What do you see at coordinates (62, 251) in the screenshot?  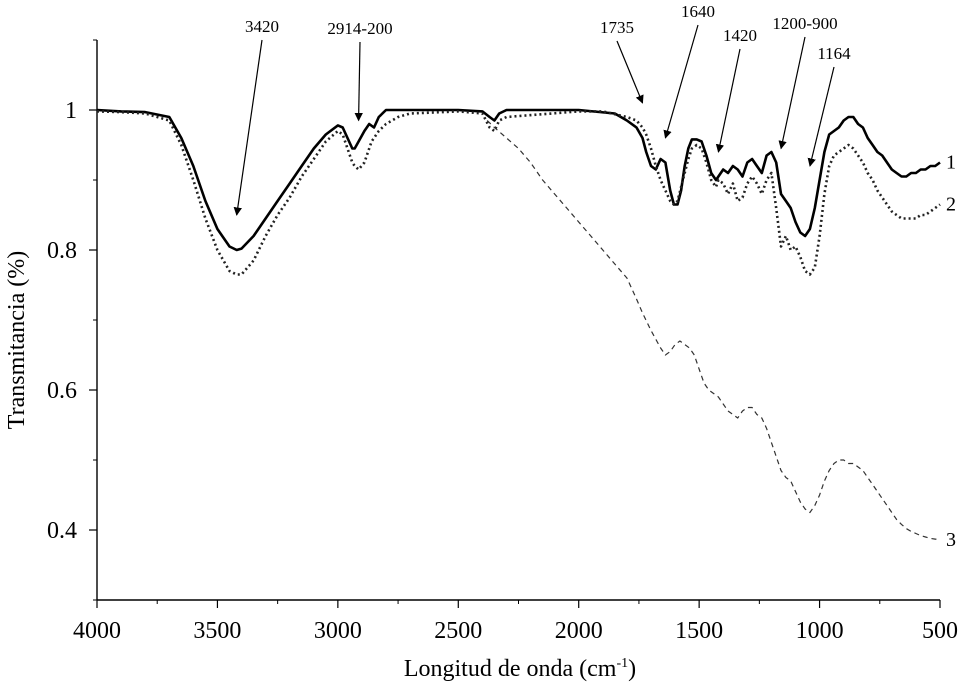 I see `y-tick-label-0.8: 0.8` at bounding box center [62, 251].